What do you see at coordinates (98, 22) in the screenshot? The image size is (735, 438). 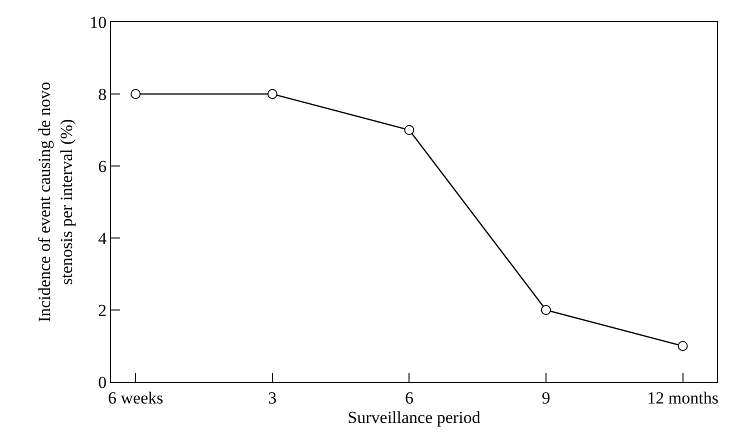 I see `y-tick-label: 10` at bounding box center [98, 22].